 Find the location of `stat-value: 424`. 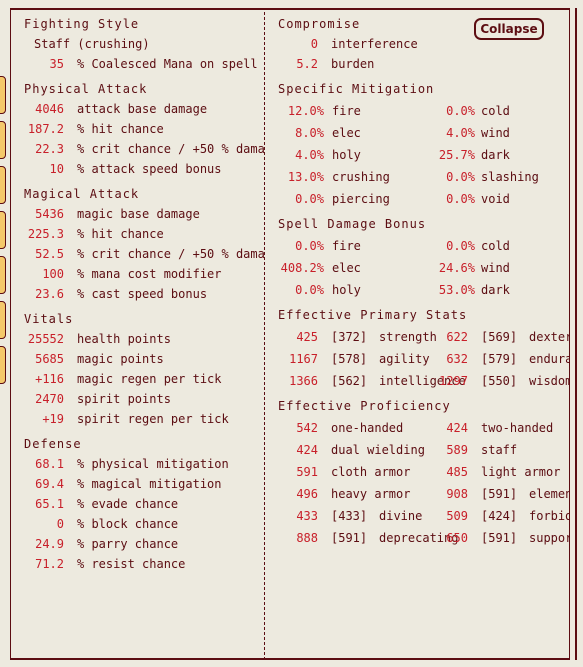

stat-value: 424 is located at coordinates (307, 450).